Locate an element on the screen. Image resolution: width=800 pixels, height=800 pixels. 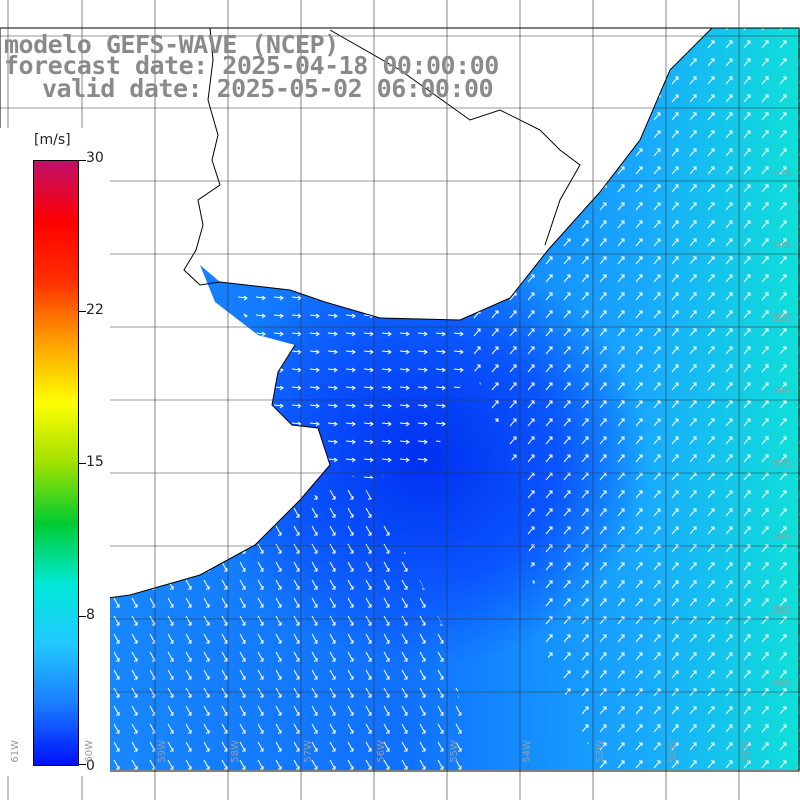
colorbar is located at coordinates (56, 463).